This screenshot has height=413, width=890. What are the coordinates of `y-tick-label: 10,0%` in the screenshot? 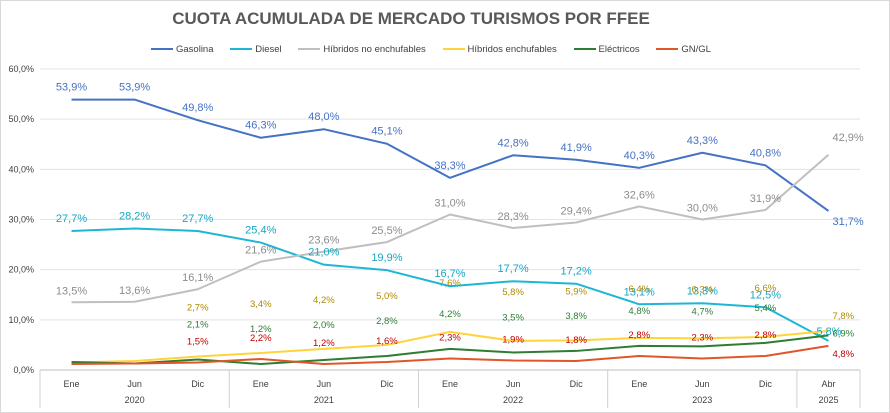 It's located at (21, 320).